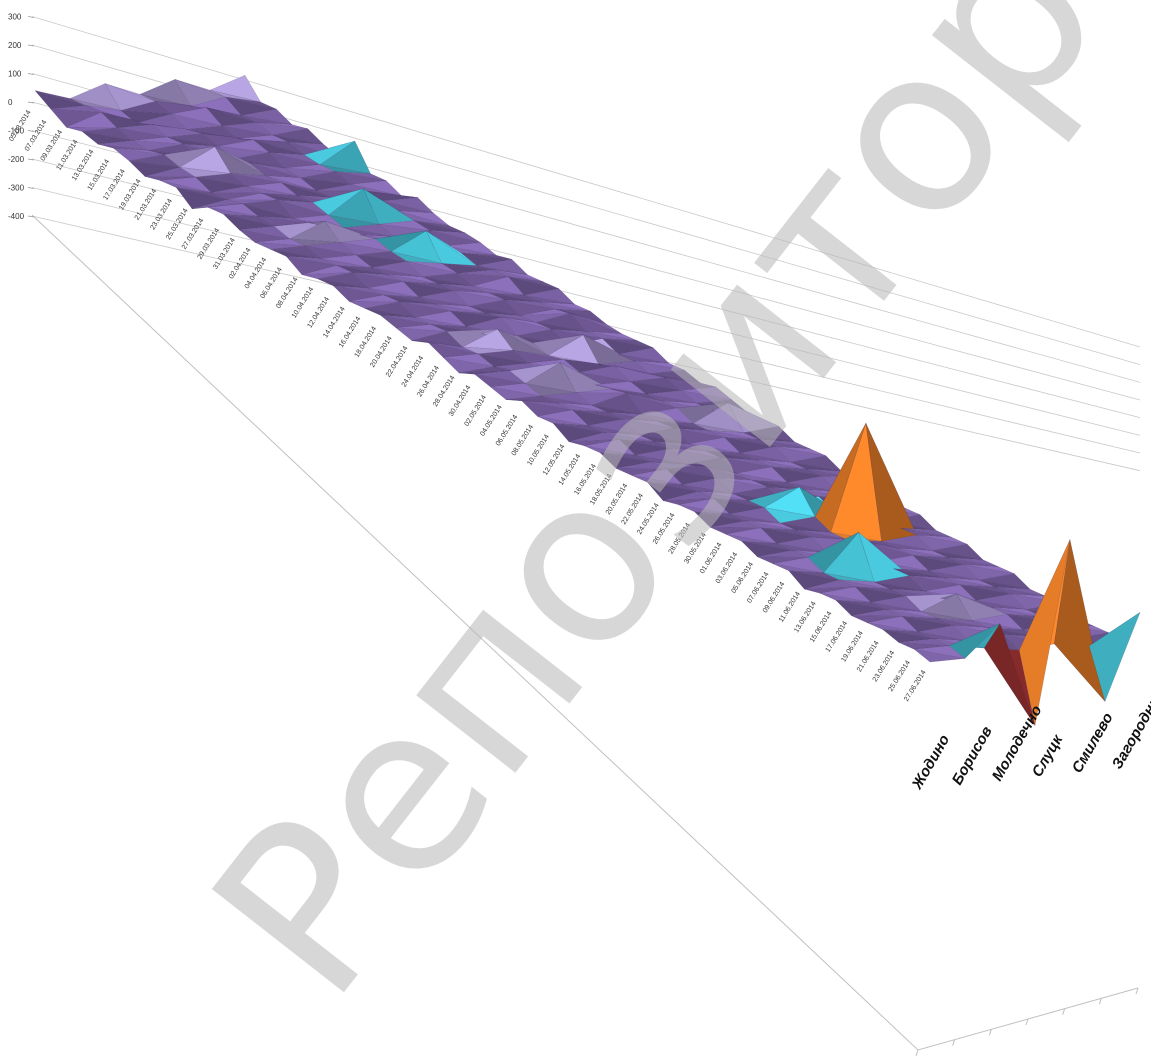 This screenshot has height=1064, width=1151. Describe the element at coordinates (350, 333) in the screenshot. I see `date-label: 16.04.2014` at that location.